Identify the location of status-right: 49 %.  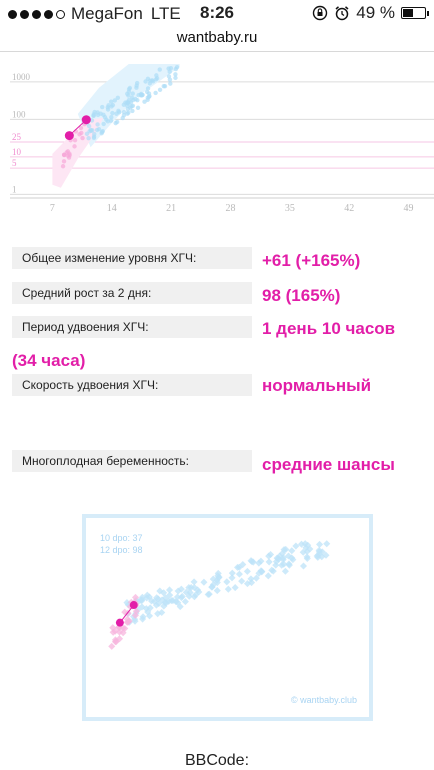
(370, 13).